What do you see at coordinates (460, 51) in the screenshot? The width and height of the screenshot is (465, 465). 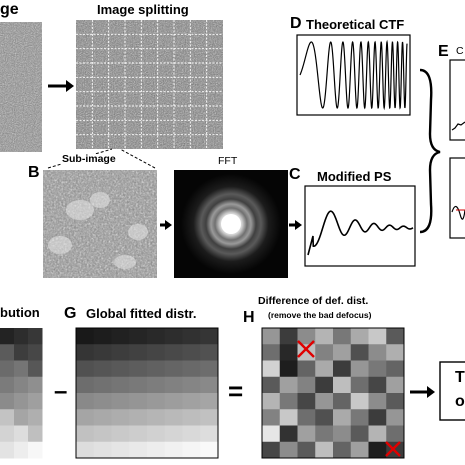 I see `panel-e-fragment: C` at bounding box center [460, 51].